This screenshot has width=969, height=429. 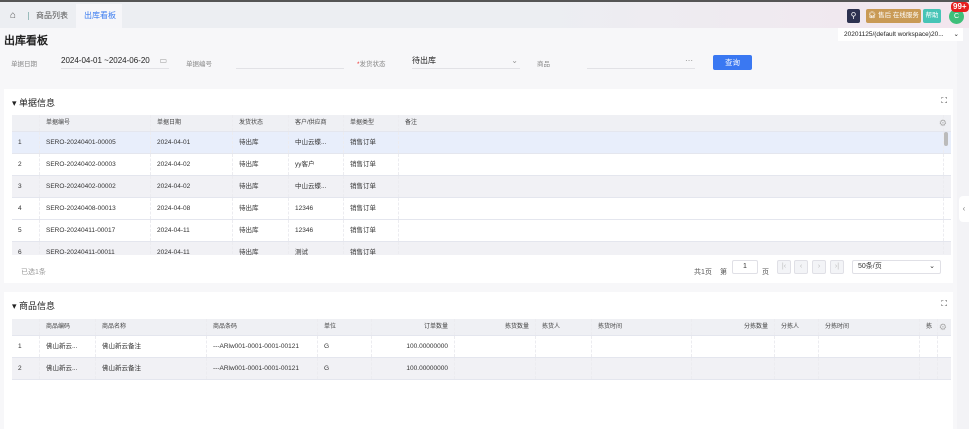 I want to click on service-label: 售后 在线服务, so click(x=898, y=15).